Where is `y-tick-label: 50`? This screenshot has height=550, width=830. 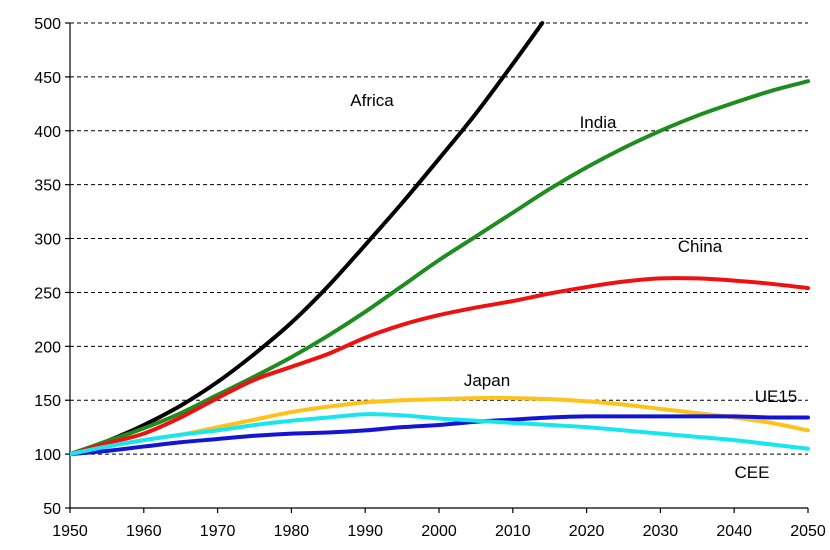
y-tick-label: 50 is located at coordinates (52, 509).